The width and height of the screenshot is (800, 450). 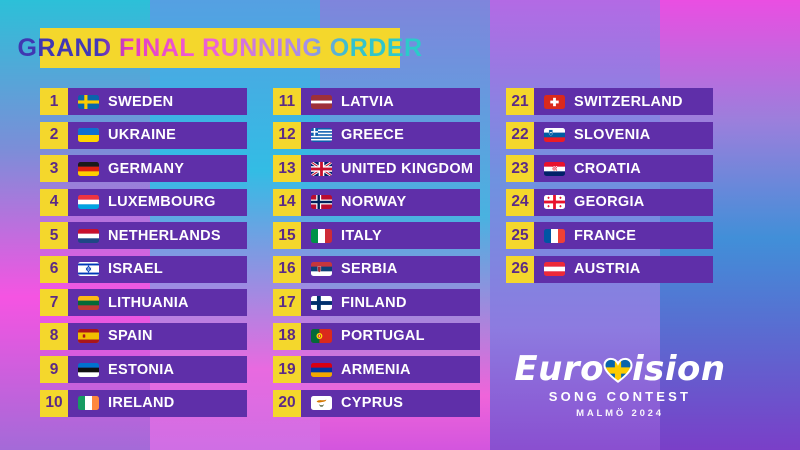 I want to click on country-name: ESTONIA, so click(x=141, y=369).